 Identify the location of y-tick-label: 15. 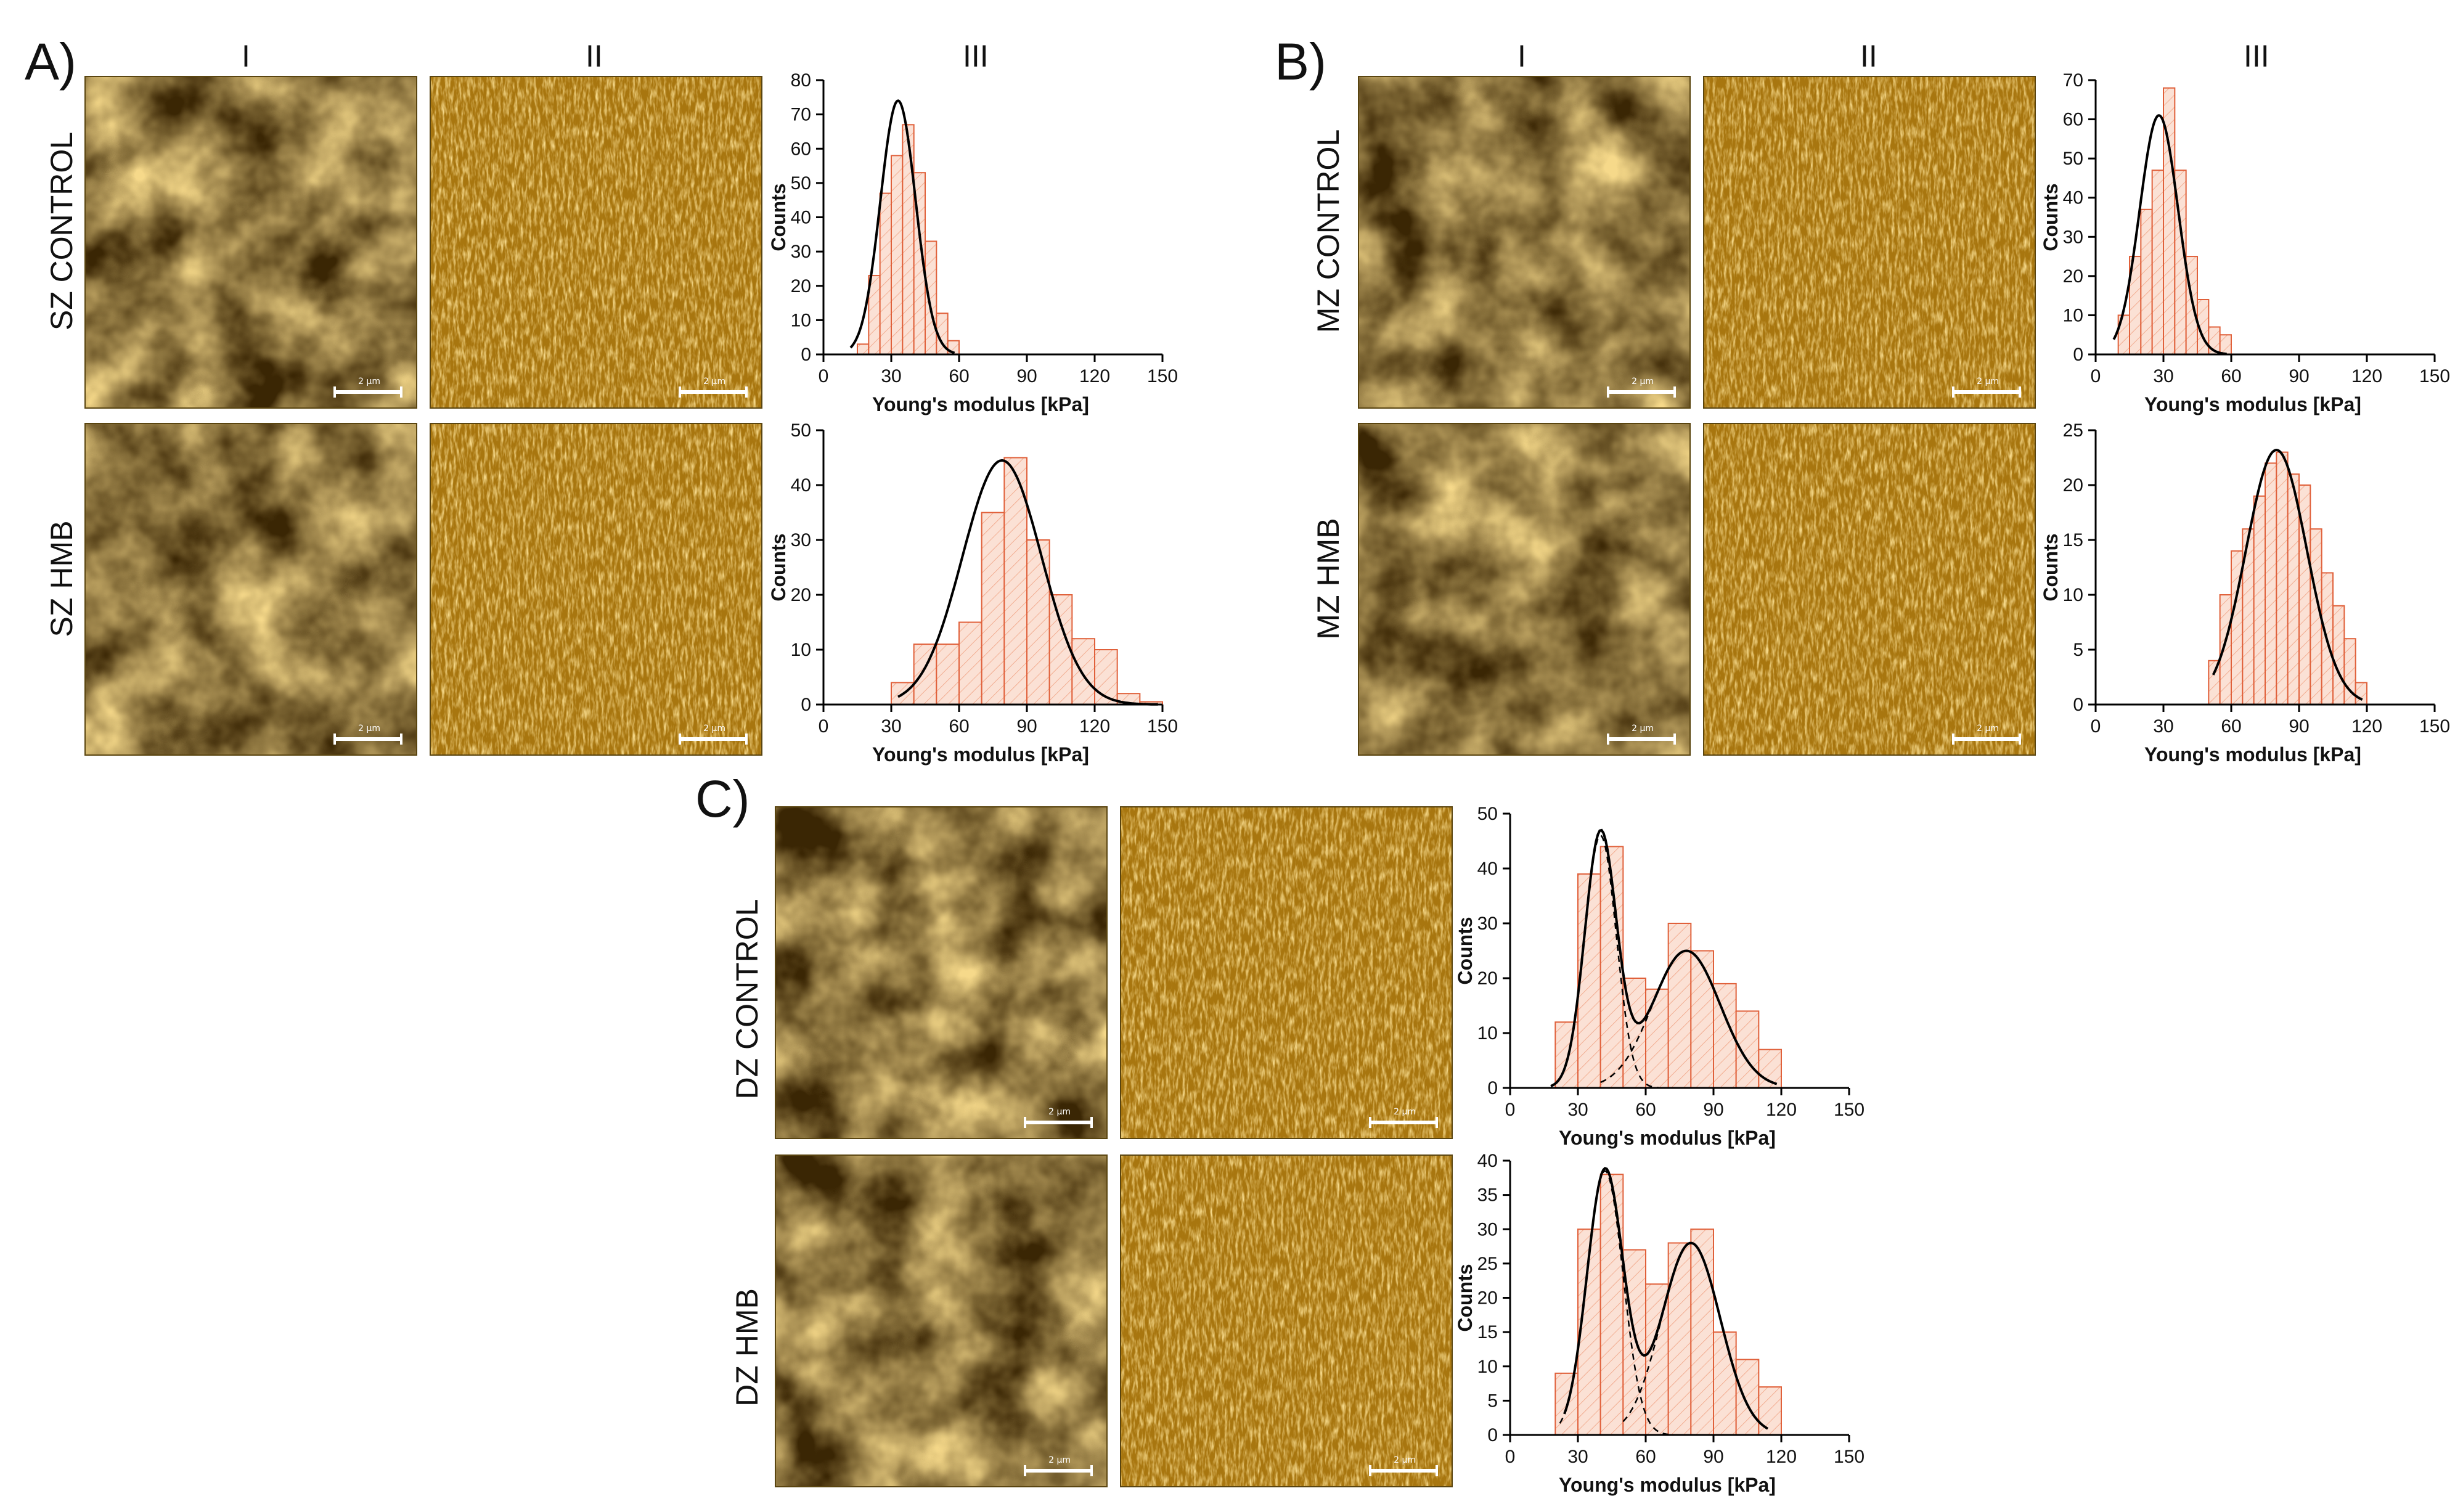
(2073, 540).